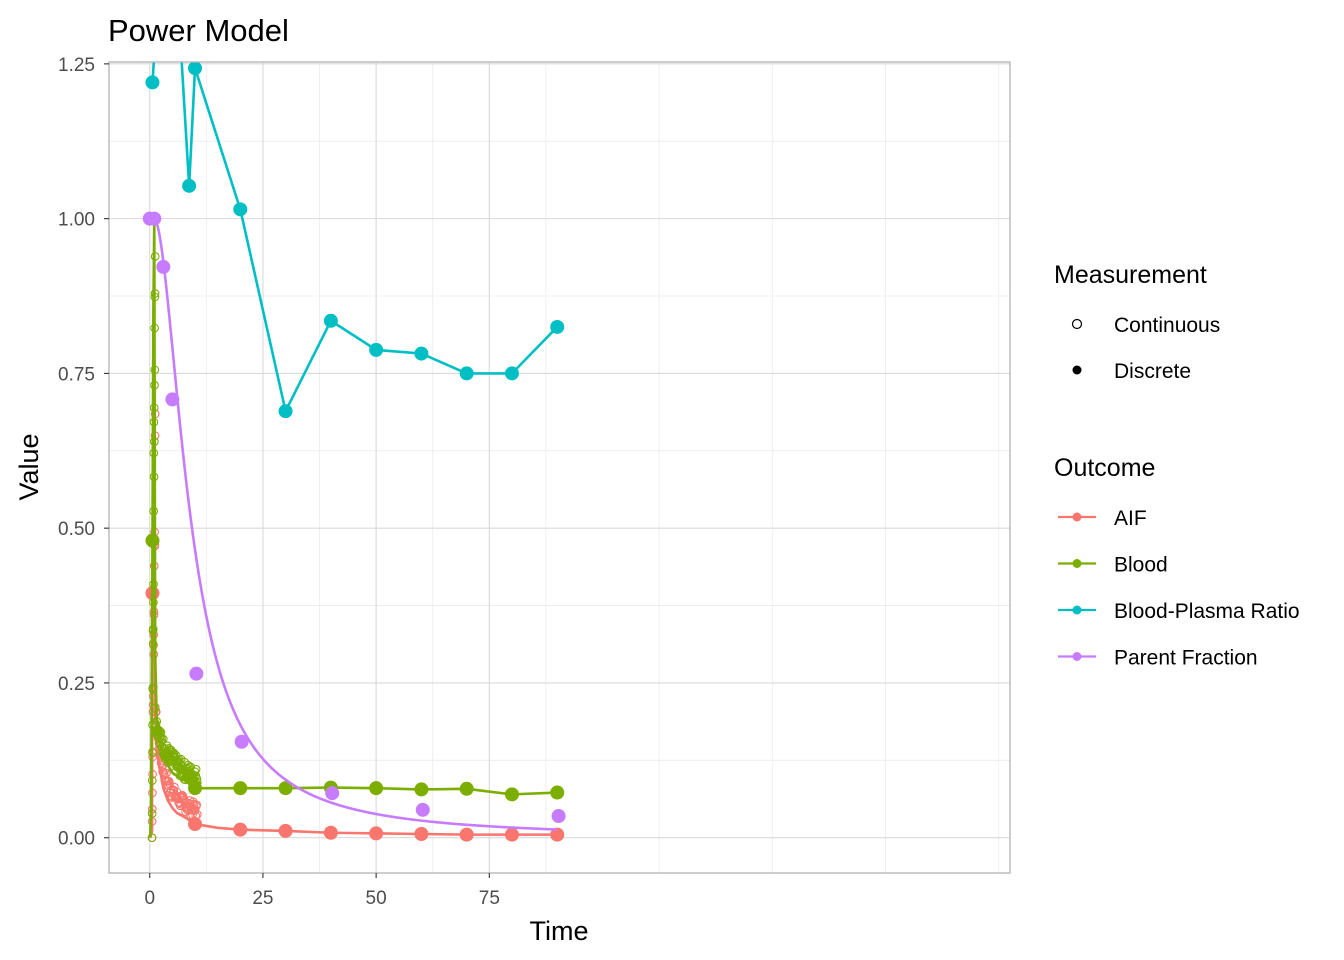  Describe the element at coordinates (1130, 275) in the screenshot. I see `legend-title-measurement: Measurement` at that location.